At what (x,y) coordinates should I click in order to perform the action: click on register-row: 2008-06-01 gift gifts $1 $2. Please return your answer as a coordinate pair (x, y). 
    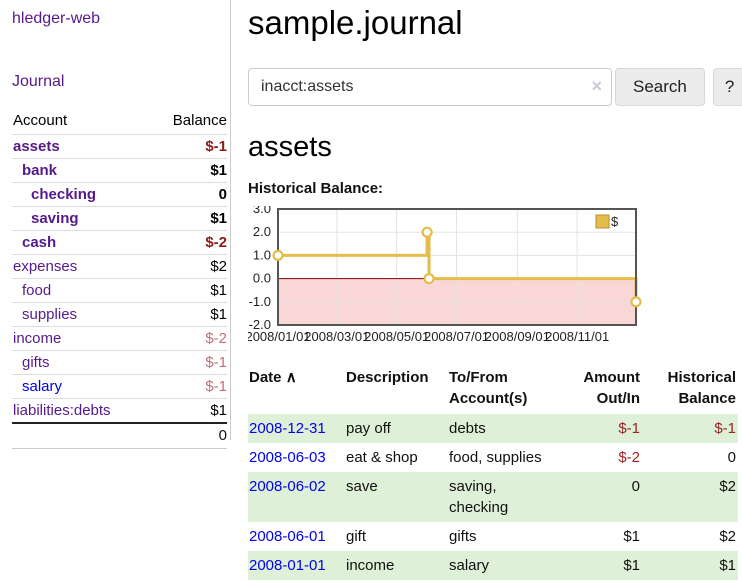
    Looking at the image, I should click on (493, 536).